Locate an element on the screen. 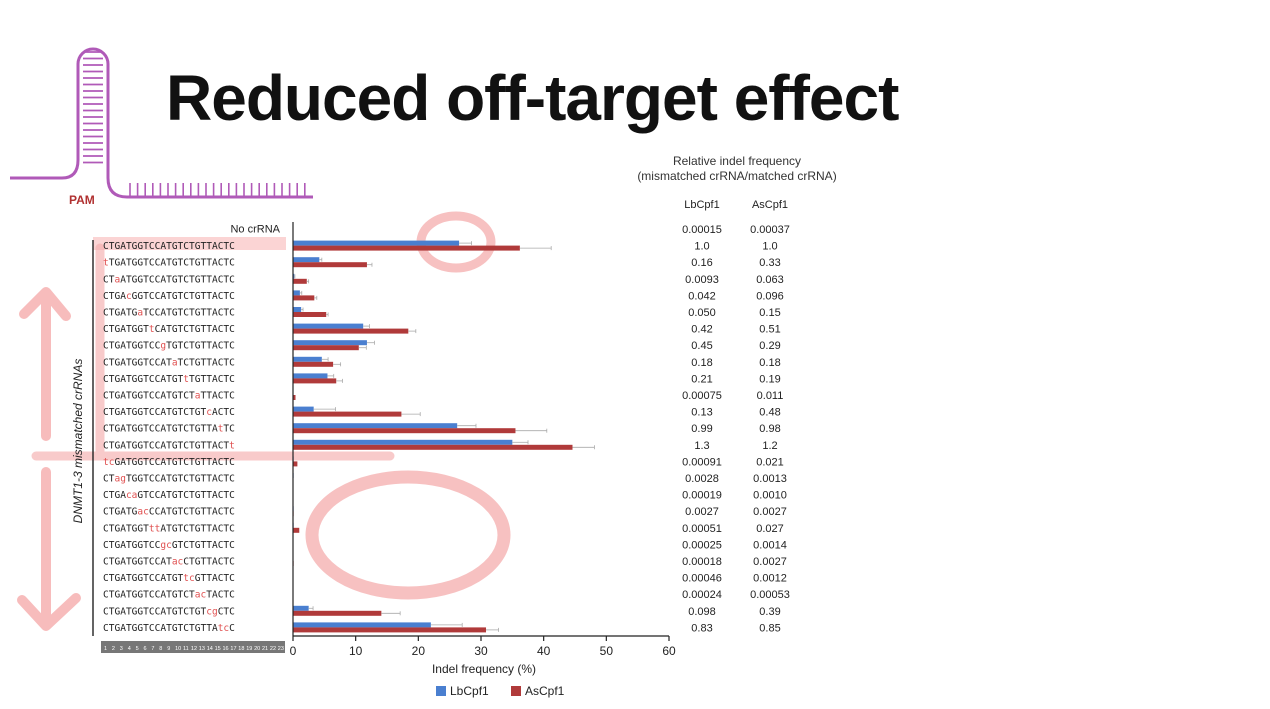  relative-table-title-line1: Relative indel frequency is located at coordinates (737, 161).